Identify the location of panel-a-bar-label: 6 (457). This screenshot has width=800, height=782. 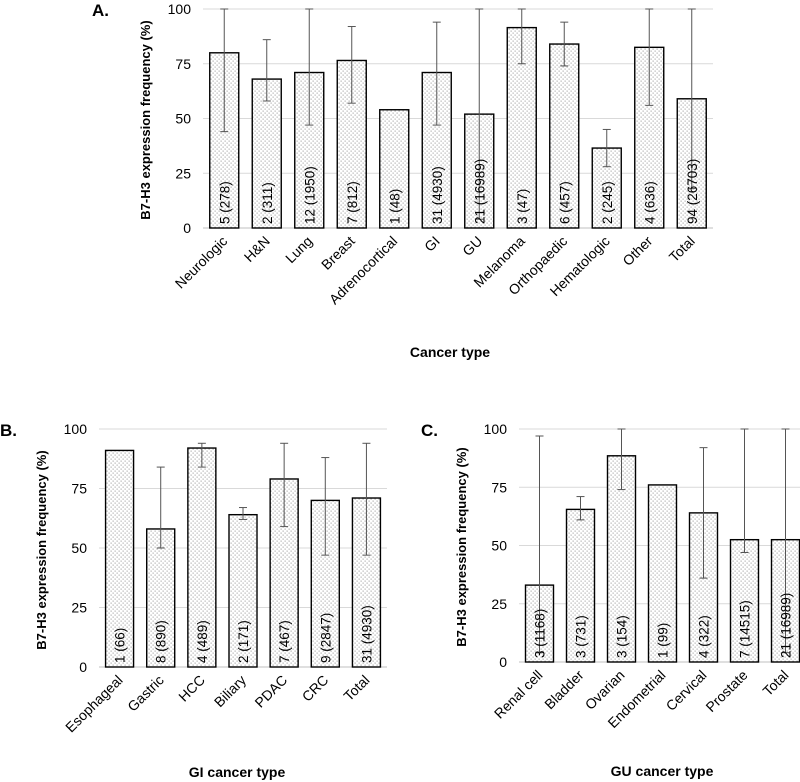
(564, 202).